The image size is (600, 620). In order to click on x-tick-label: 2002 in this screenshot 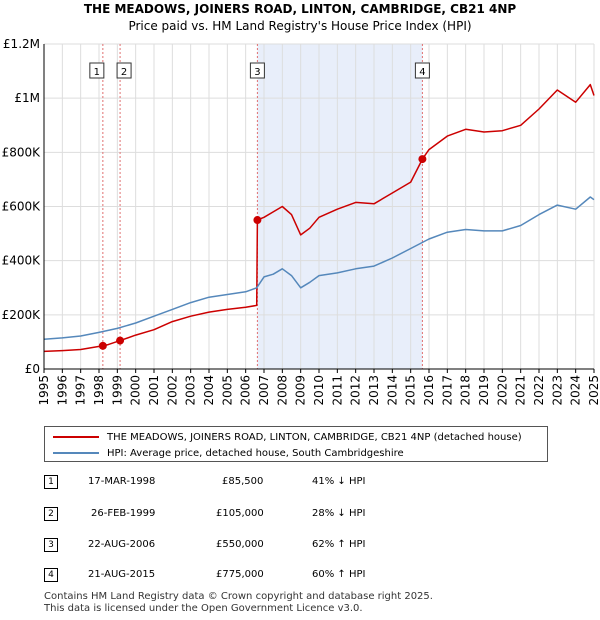, I will do `click(172, 390)`.